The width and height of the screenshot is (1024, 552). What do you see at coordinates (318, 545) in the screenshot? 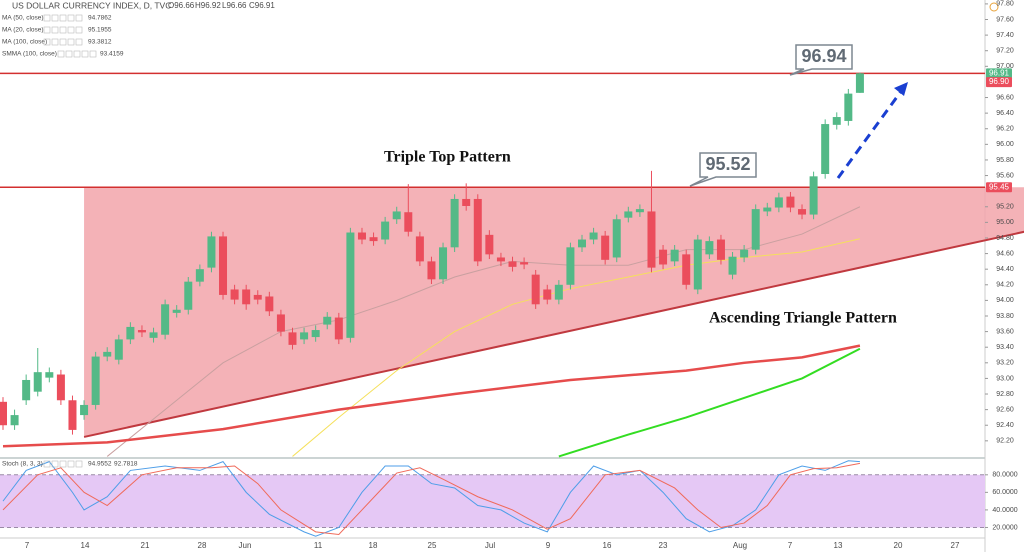
I see `x-tick-label: 11` at bounding box center [318, 545].